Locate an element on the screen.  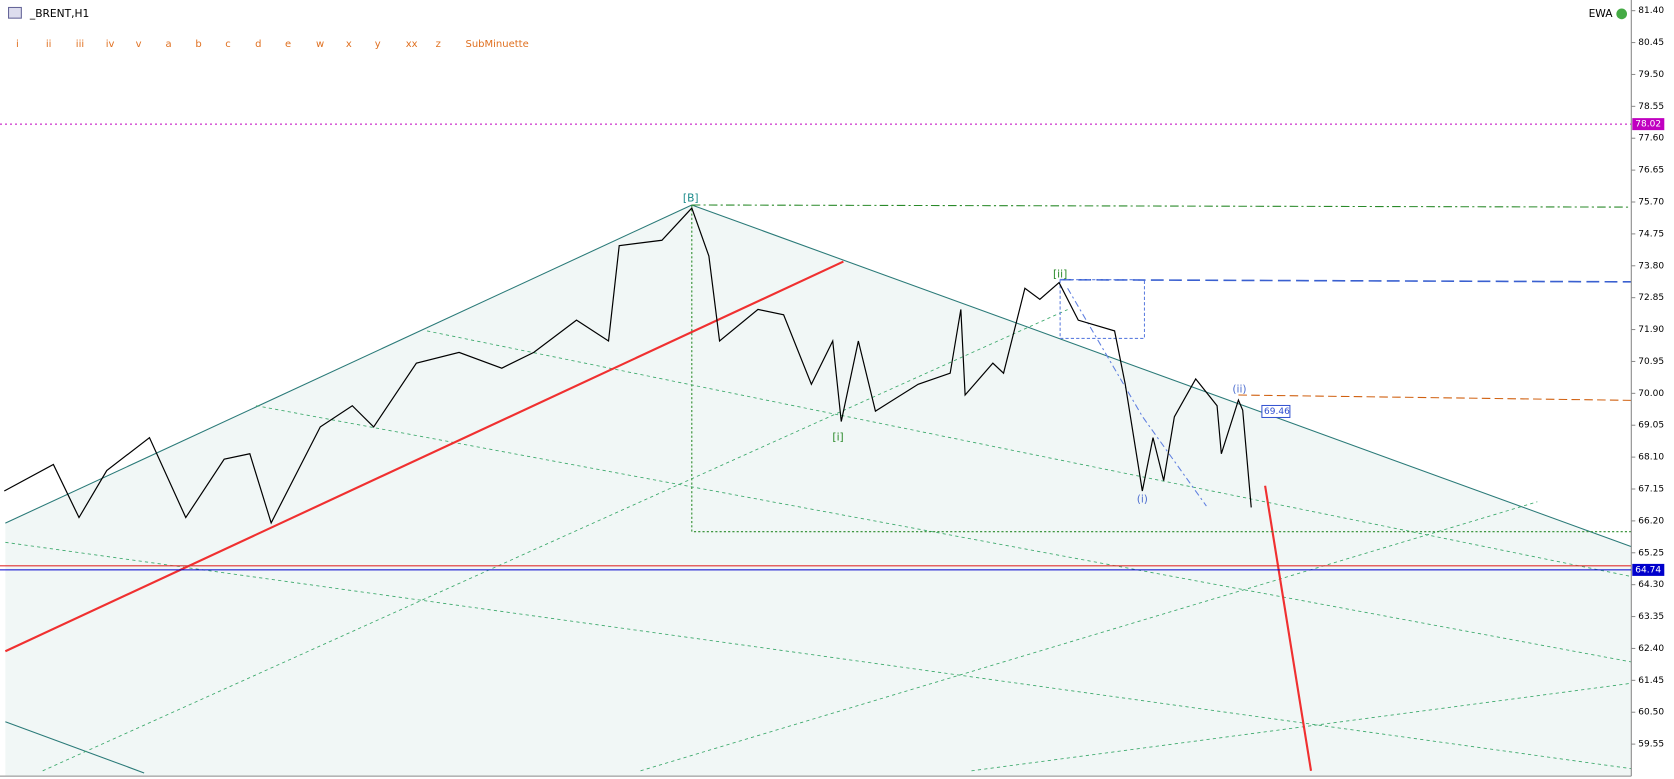
pitchfork-line is located at coordinates (75, 747).